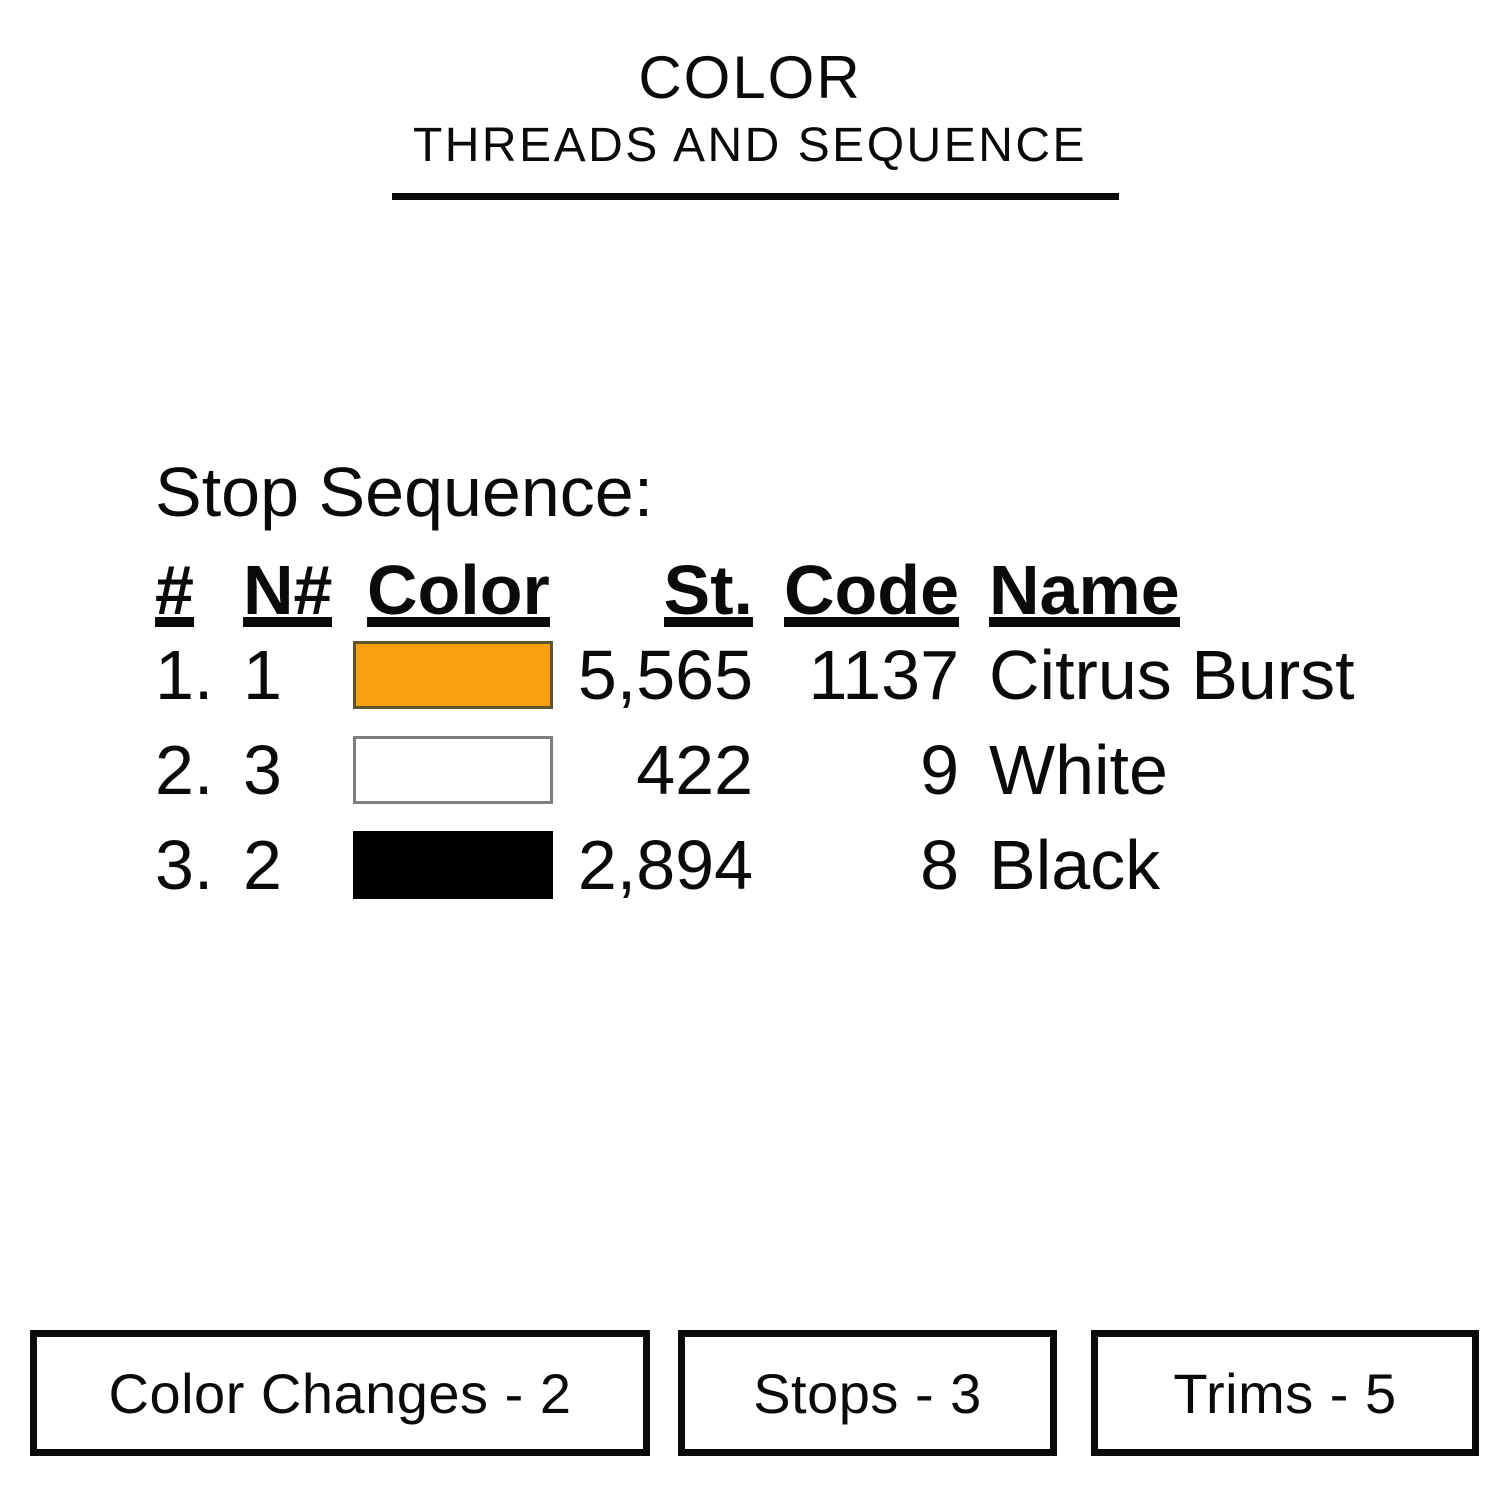  What do you see at coordinates (1172, 674) in the screenshot?
I see `row-name: Citrus Burst` at bounding box center [1172, 674].